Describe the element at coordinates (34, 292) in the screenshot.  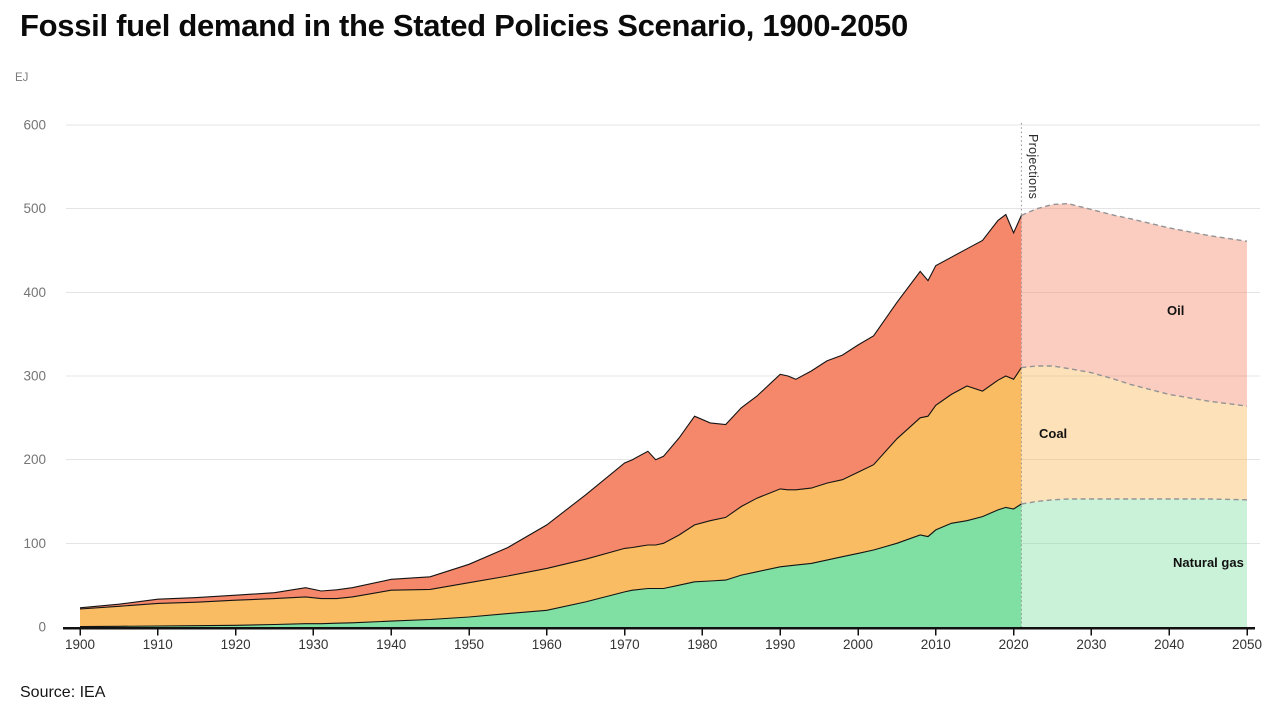
I see `y-tick-label: 400` at that location.